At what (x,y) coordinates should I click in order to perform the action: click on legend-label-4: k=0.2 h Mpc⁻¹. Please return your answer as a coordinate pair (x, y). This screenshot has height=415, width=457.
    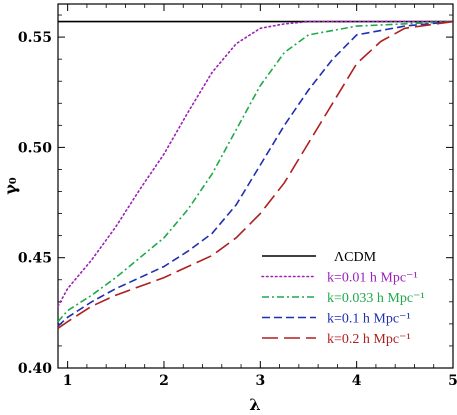
    Looking at the image, I should click on (369, 339).